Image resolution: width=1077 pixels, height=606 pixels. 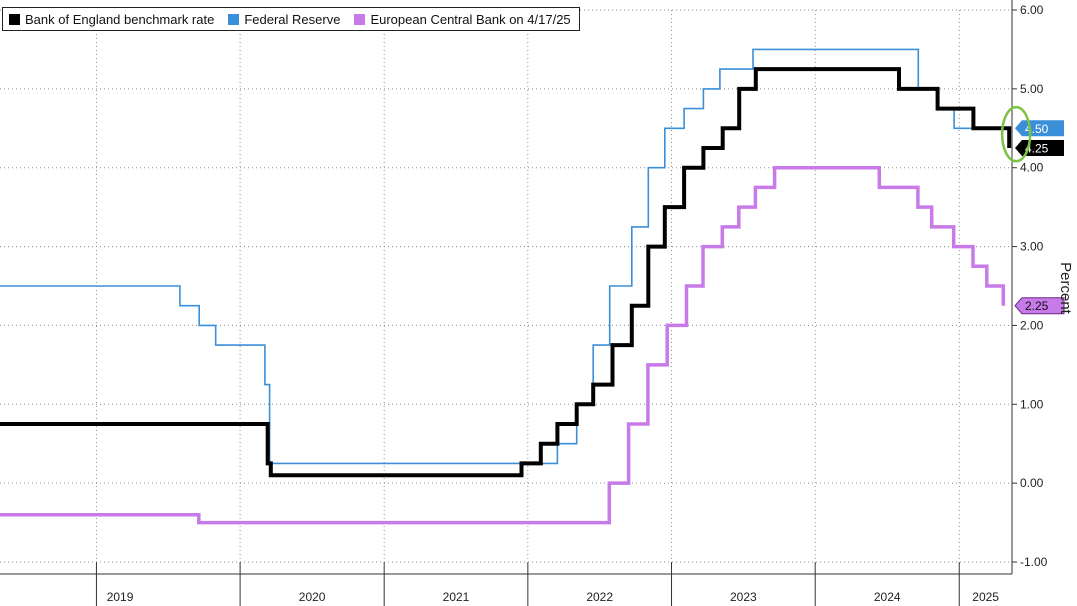 I want to click on legend-swatch-ecb, so click(x=360, y=19).